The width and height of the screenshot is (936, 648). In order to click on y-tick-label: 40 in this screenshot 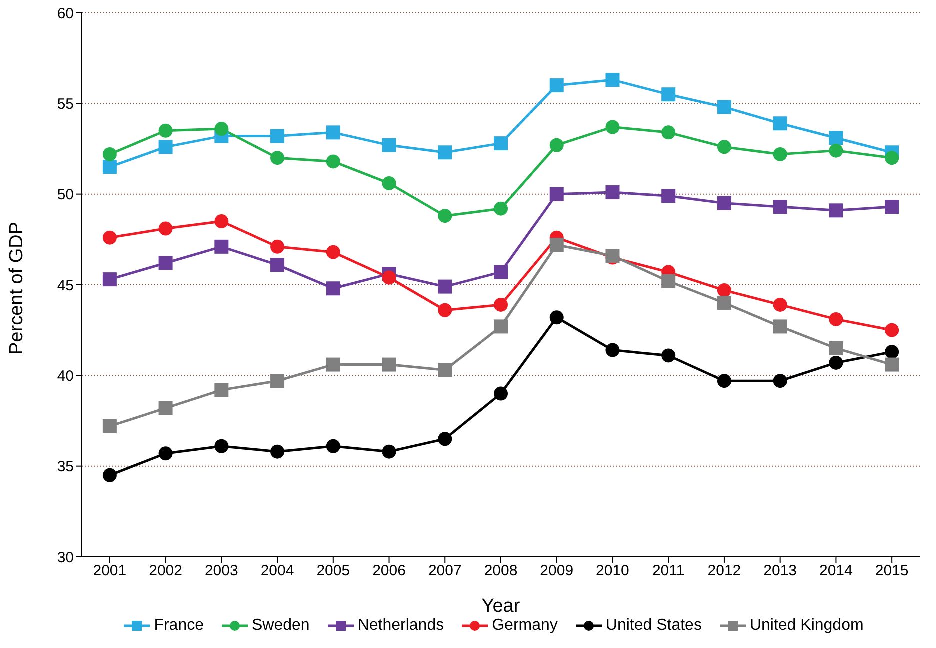, I will do `click(65, 376)`.